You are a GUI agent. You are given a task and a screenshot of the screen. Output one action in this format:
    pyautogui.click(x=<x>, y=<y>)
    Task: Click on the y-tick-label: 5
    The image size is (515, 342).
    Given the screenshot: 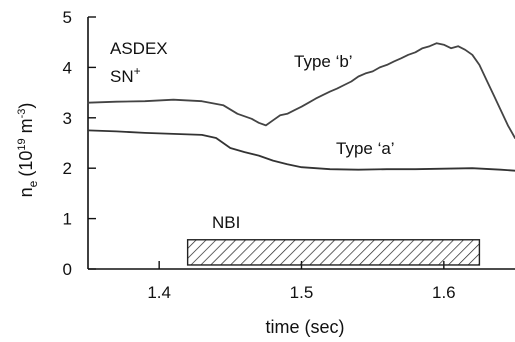 What is the action you would take?
    pyautogui.click(x=67, y=17)
    